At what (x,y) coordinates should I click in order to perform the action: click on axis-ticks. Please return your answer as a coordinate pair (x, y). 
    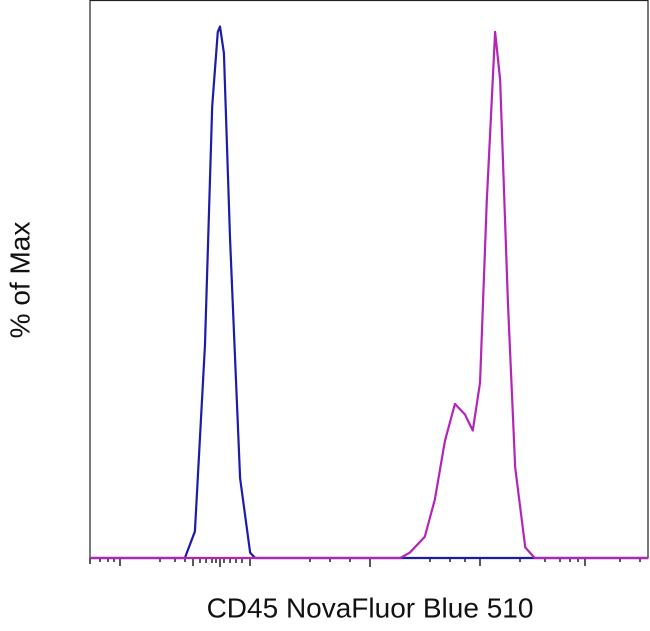
    Looking at the image, I should click on (365, 562).